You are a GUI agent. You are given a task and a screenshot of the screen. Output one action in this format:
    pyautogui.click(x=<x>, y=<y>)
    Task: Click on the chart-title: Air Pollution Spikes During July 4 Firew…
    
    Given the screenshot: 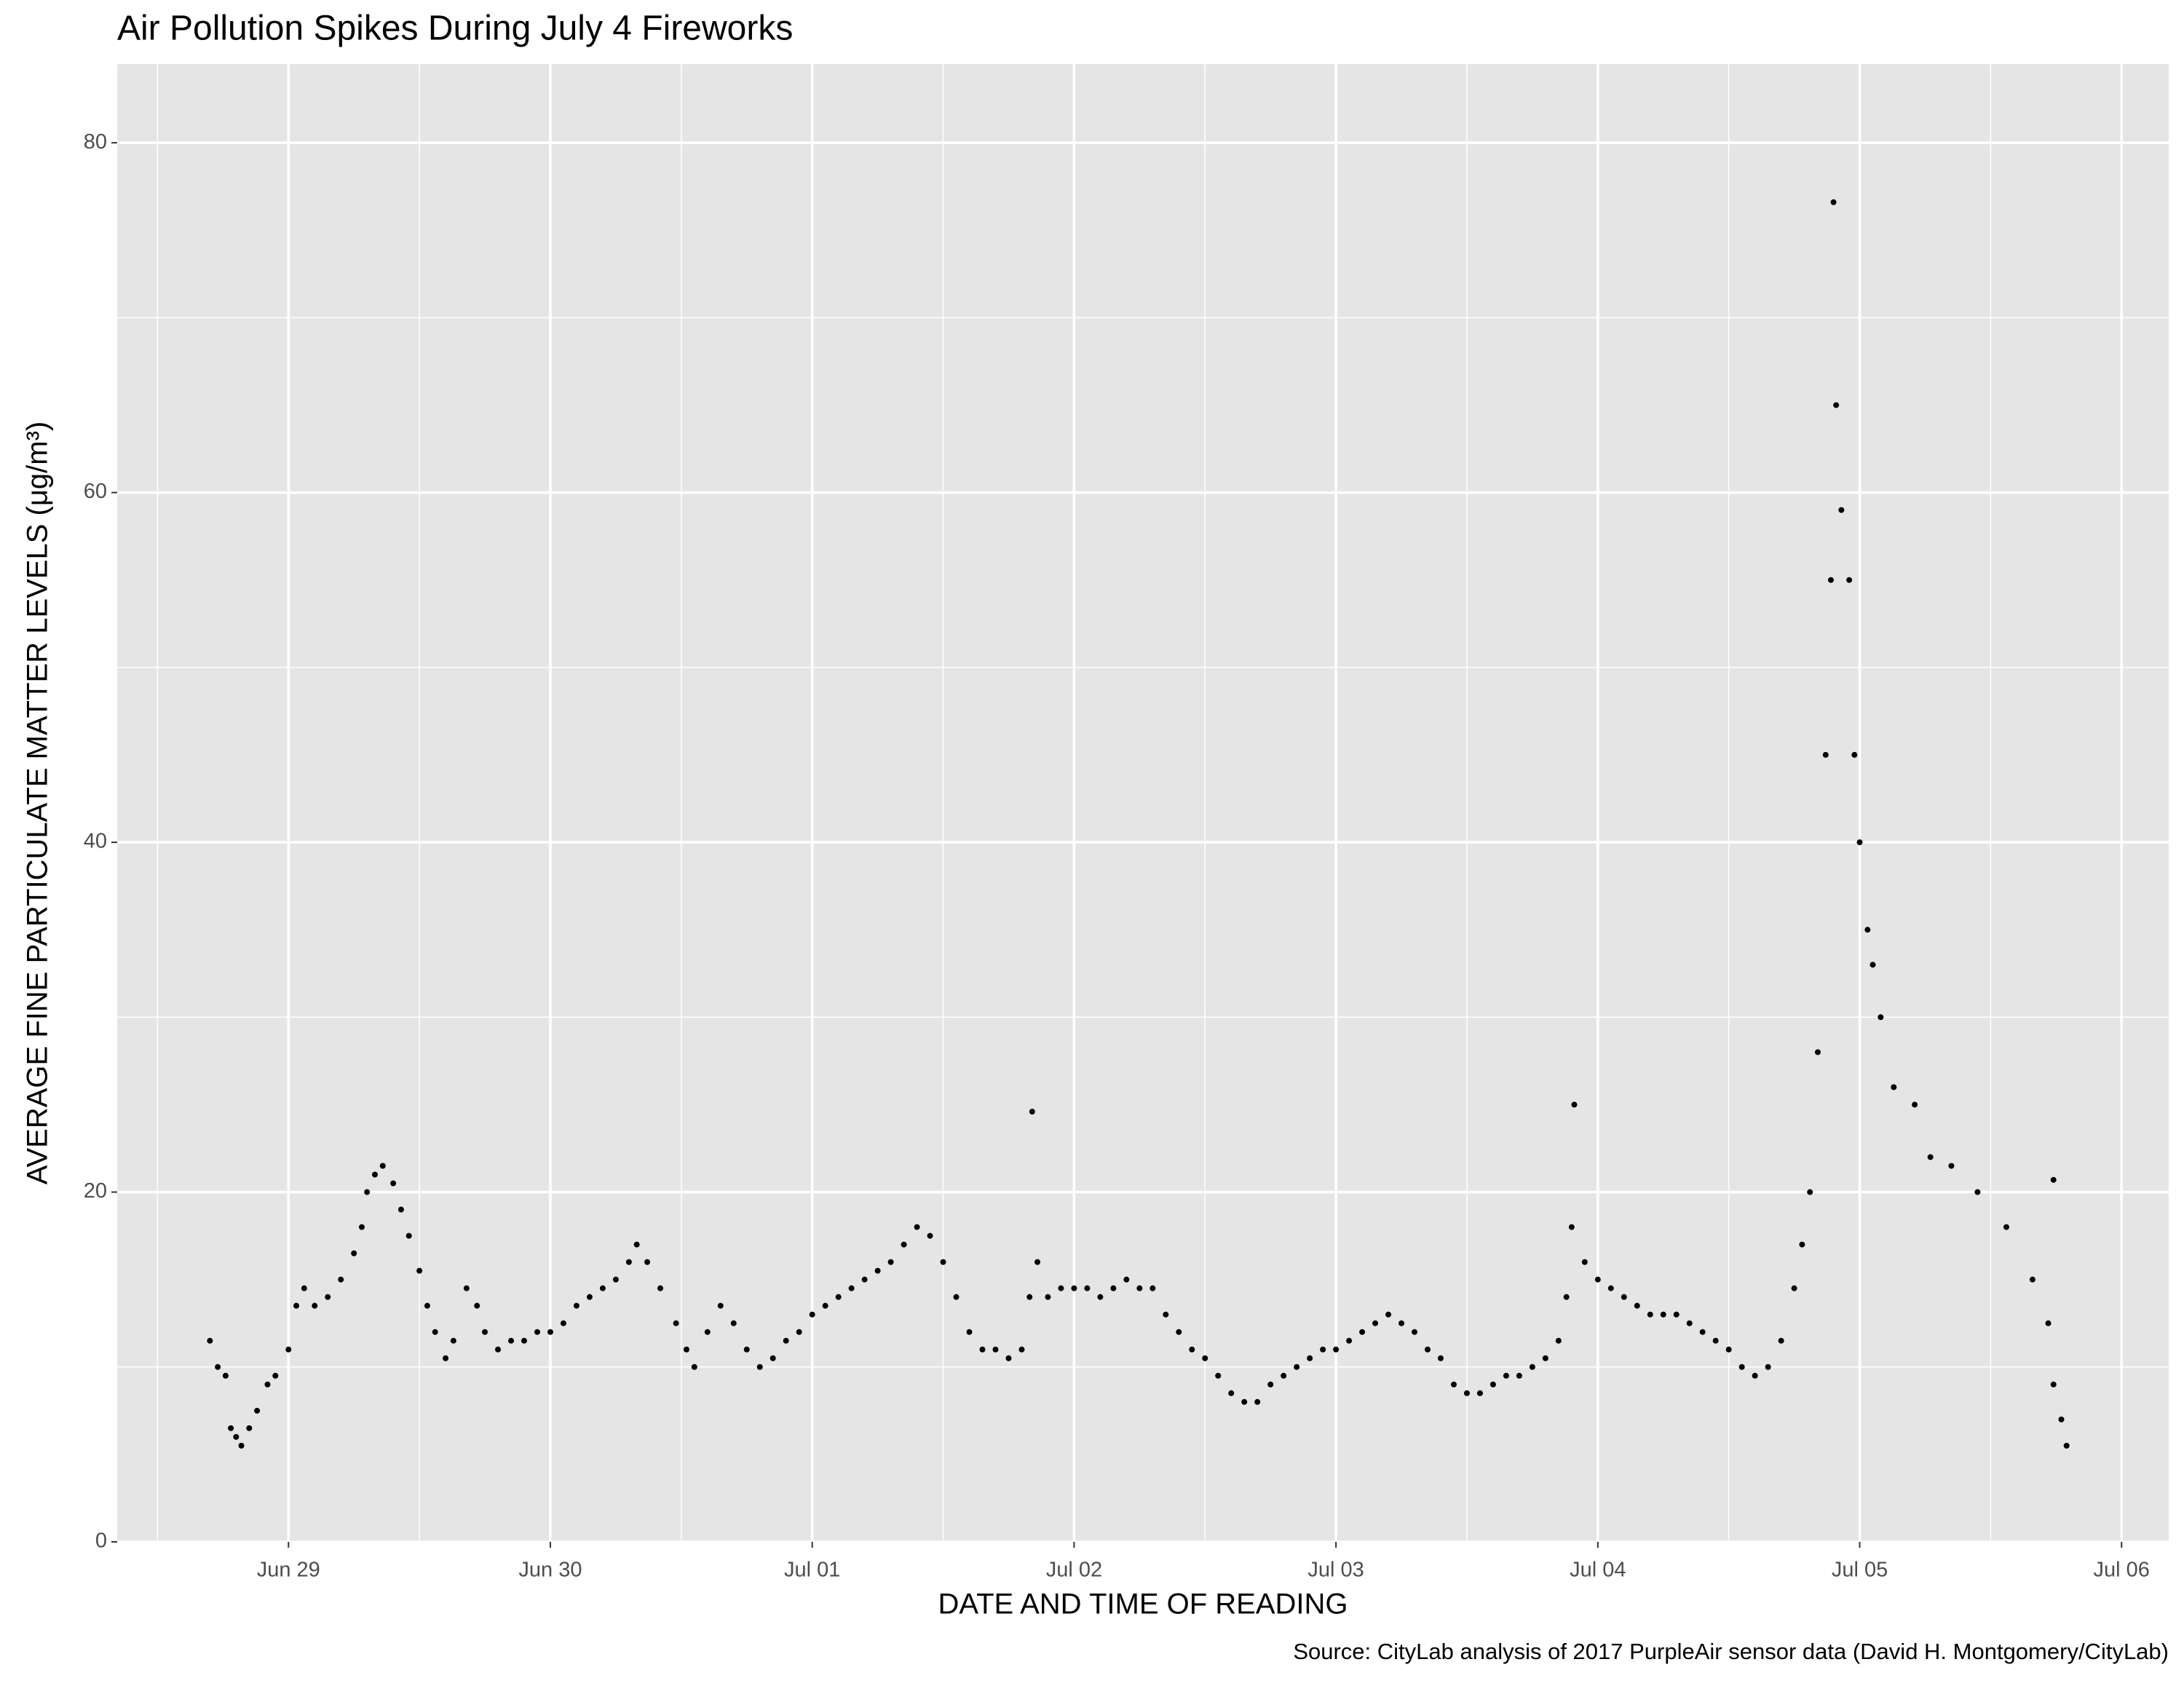 What is the action you would take?
    pyautogui.click(x=455, y=29)
    